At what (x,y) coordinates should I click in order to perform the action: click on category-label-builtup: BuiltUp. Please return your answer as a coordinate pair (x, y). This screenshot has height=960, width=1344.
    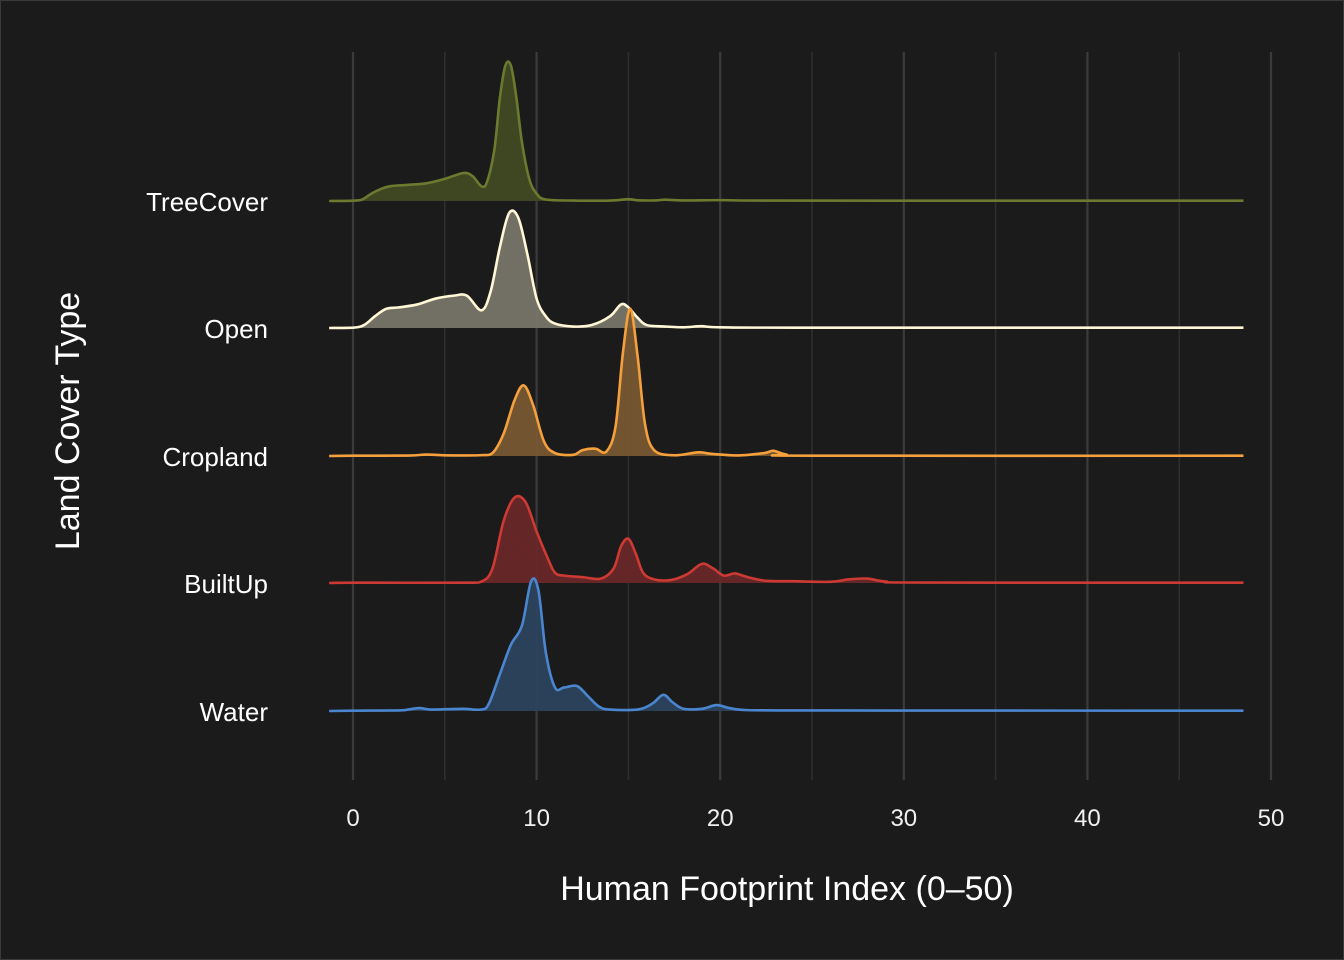
    Looking at the image, I should click on (226, 584).